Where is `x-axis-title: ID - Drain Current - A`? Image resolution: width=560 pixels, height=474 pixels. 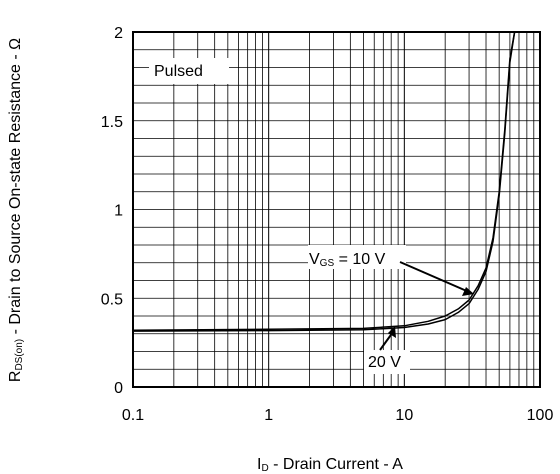 x-axis-title: ID - Drain Current - A is located at coordinates (330, 465).